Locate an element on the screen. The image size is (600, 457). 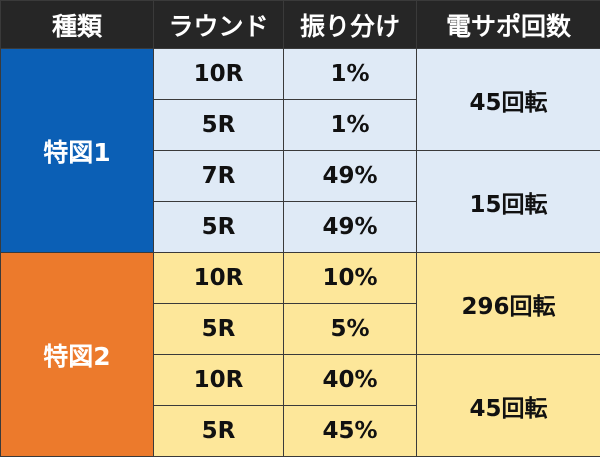
round-cell: 7R is located at coordinates (219, 176).